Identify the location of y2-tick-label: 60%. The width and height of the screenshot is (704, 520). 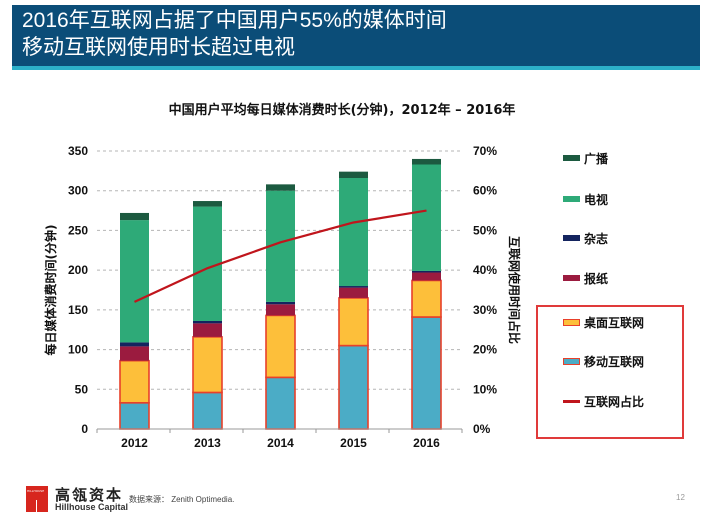
(485, 191).